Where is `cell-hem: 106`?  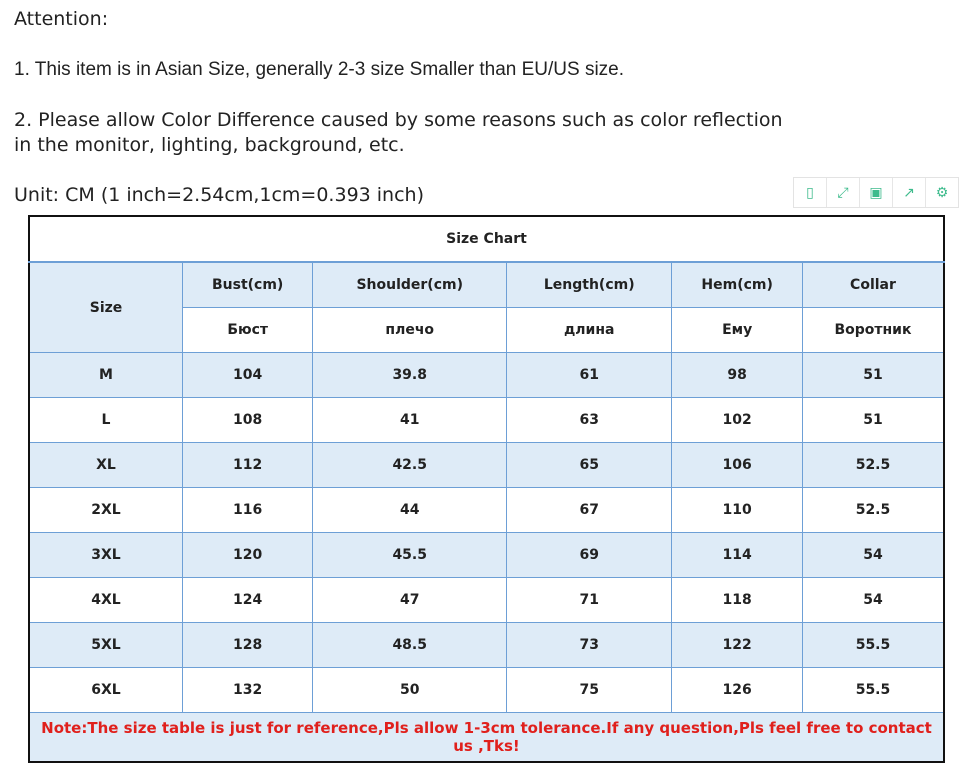
cell-hem: 106 is located at coordinates (737, 465).